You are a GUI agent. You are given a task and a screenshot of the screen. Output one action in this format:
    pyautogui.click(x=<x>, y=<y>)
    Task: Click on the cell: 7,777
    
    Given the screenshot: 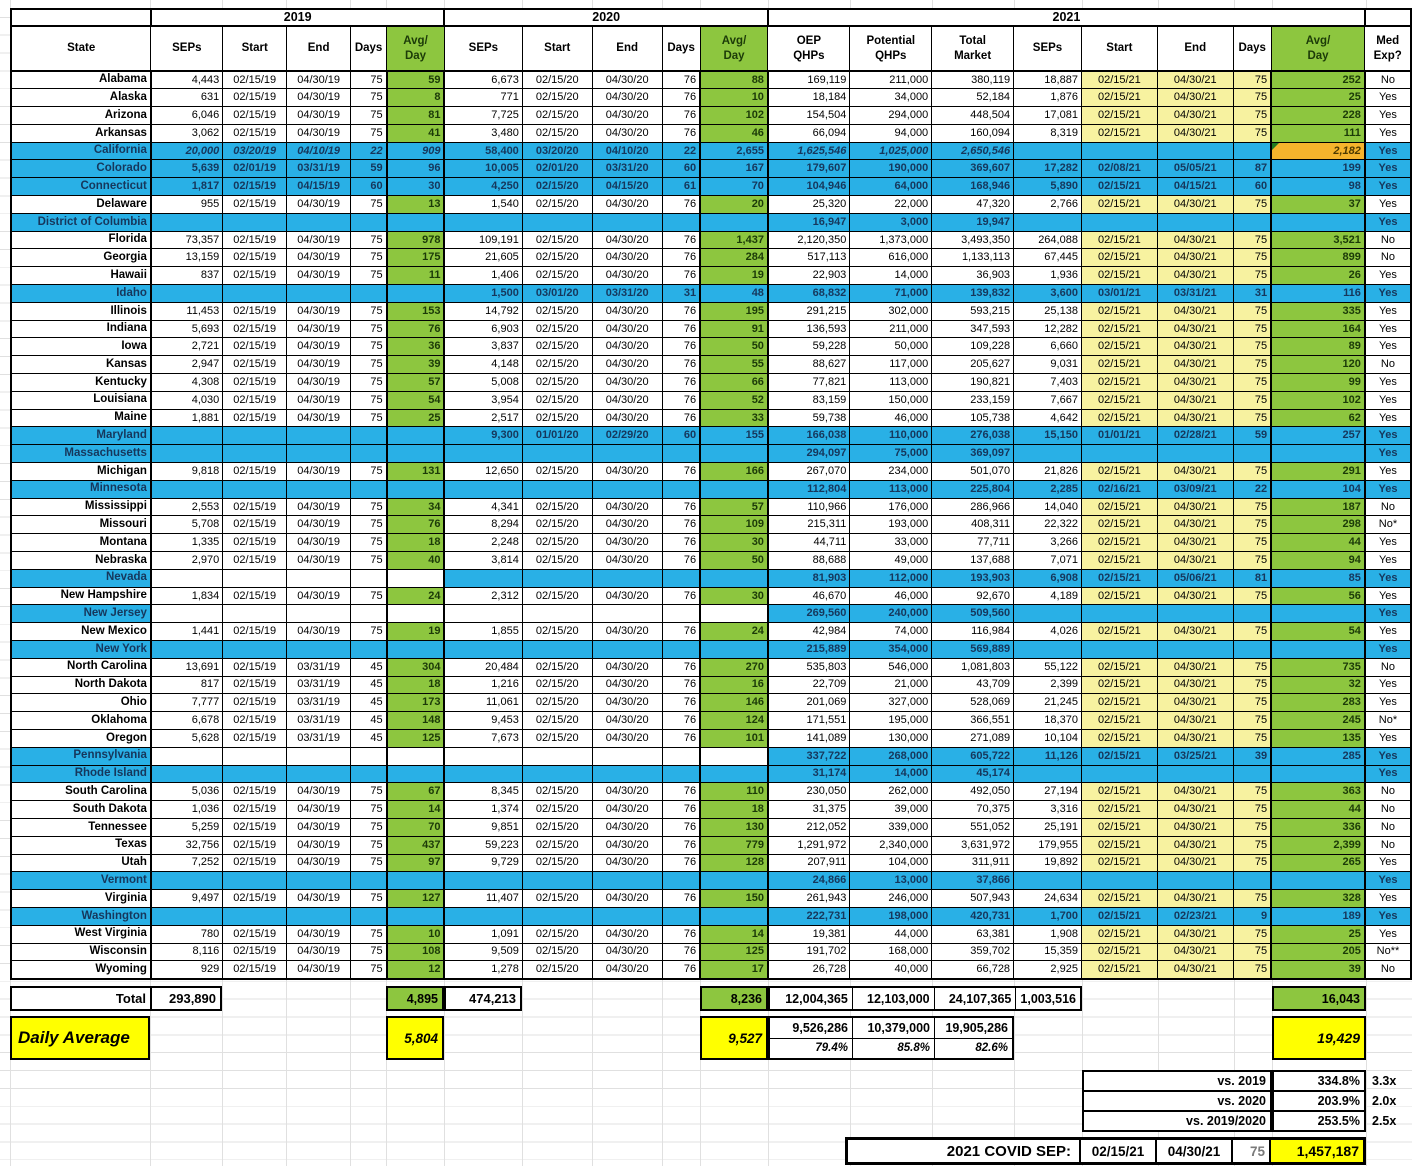 What is the action you would take?
    pyautogui.click(x=187, y=703)
    